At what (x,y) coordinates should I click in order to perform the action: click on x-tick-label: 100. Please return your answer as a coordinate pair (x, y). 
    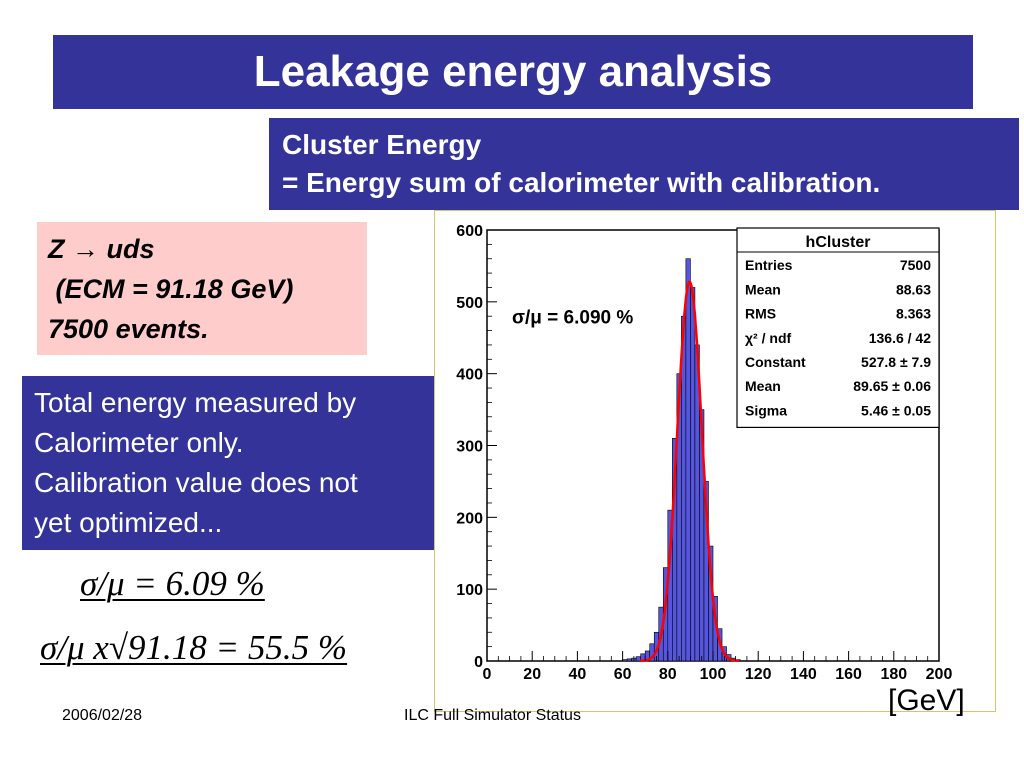
    Looking at the image, I should click on (713, 674).